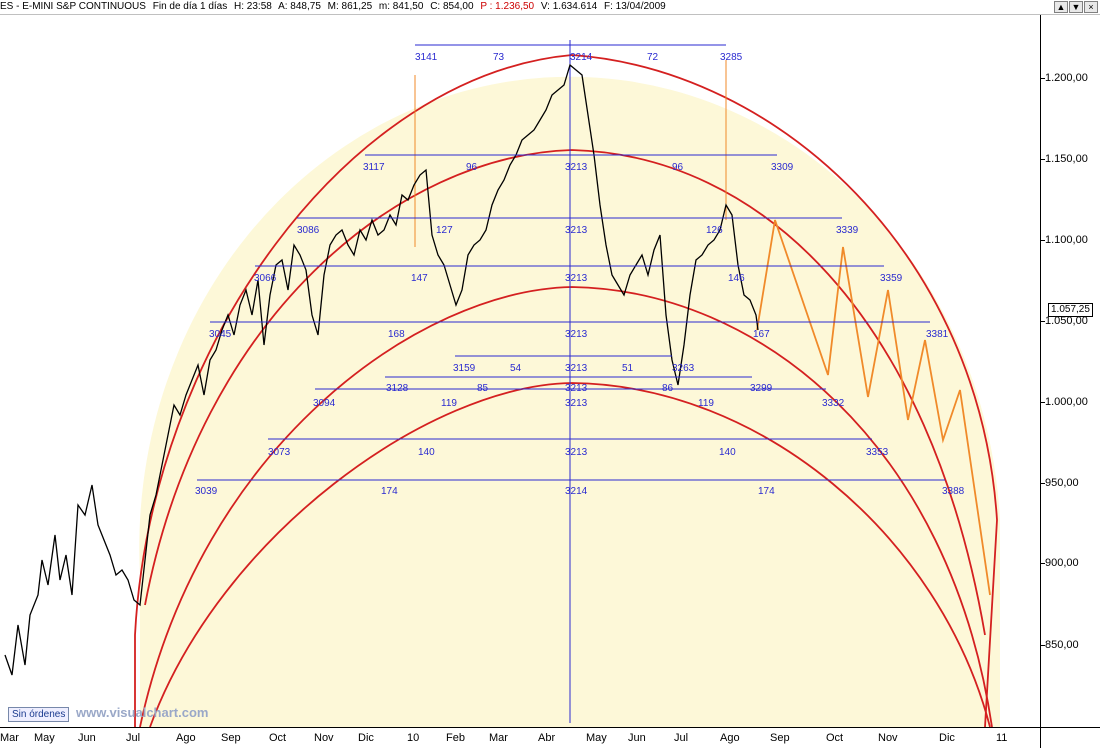 Image resolution: width=1100 pixels, height=748 pixels. What do you see at coordinates (581, 57) in the screenshot?
I see `label-top-center: 3214` at bounding box center [581, 57].